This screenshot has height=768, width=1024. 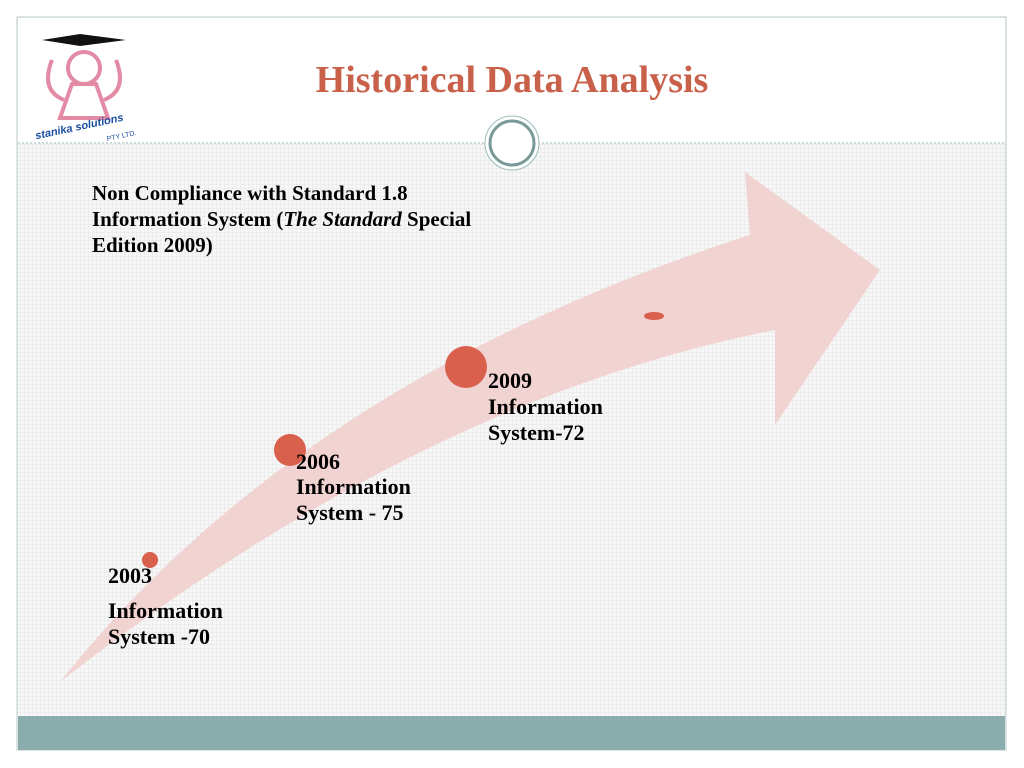 What do you see at coordinates (86, 85) in the screenshot?
I see `logo` at bounding box center [86, 85].